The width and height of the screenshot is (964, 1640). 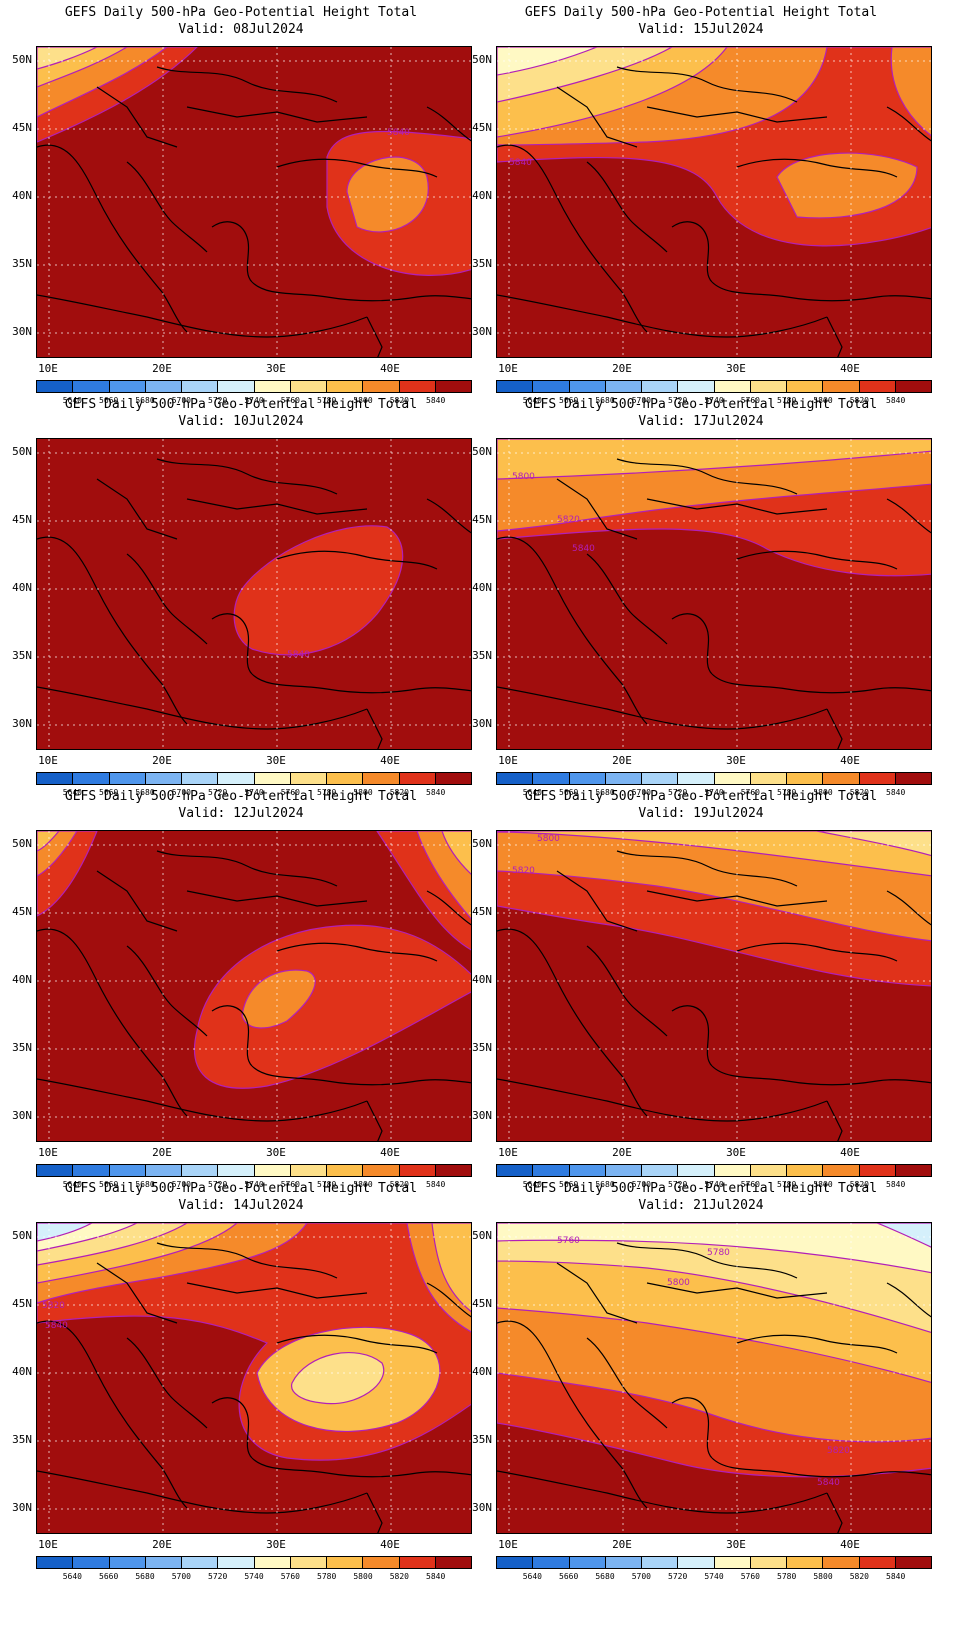 I want to click on valid-date: Valid: 21Jul2024, so click(x=701, y=1205).